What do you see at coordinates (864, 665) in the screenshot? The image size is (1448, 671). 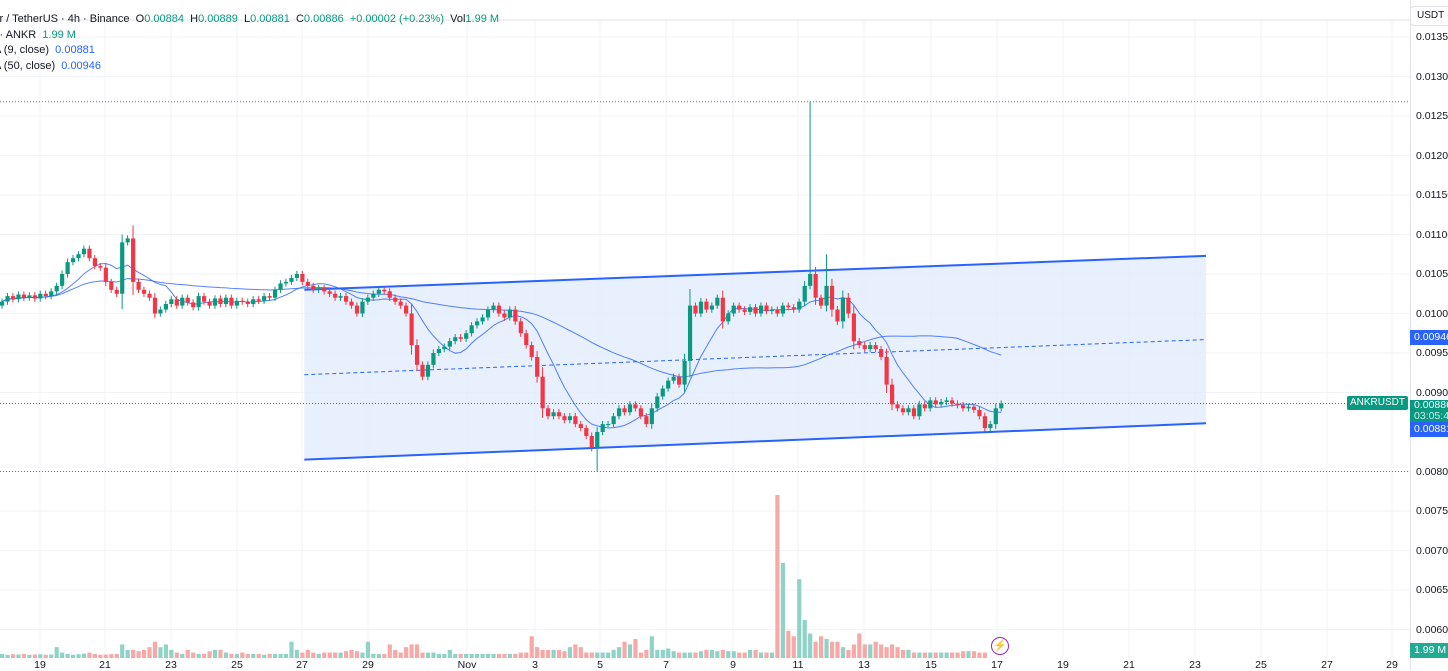 I see `time-tick: 13` at bounding box center [864, 665].